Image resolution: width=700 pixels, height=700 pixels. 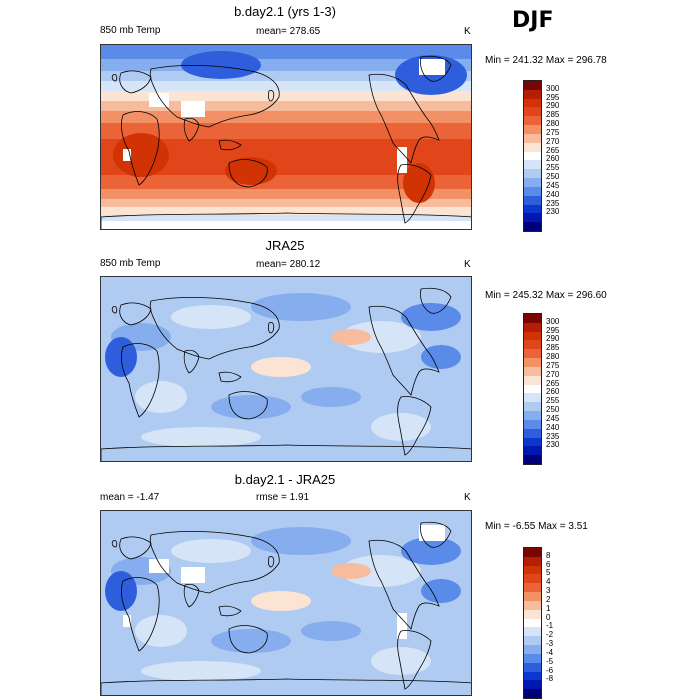 I want to click on panel-1-minmax: Min = 241.32 Max = 296.78, so click(x=546, y=60).